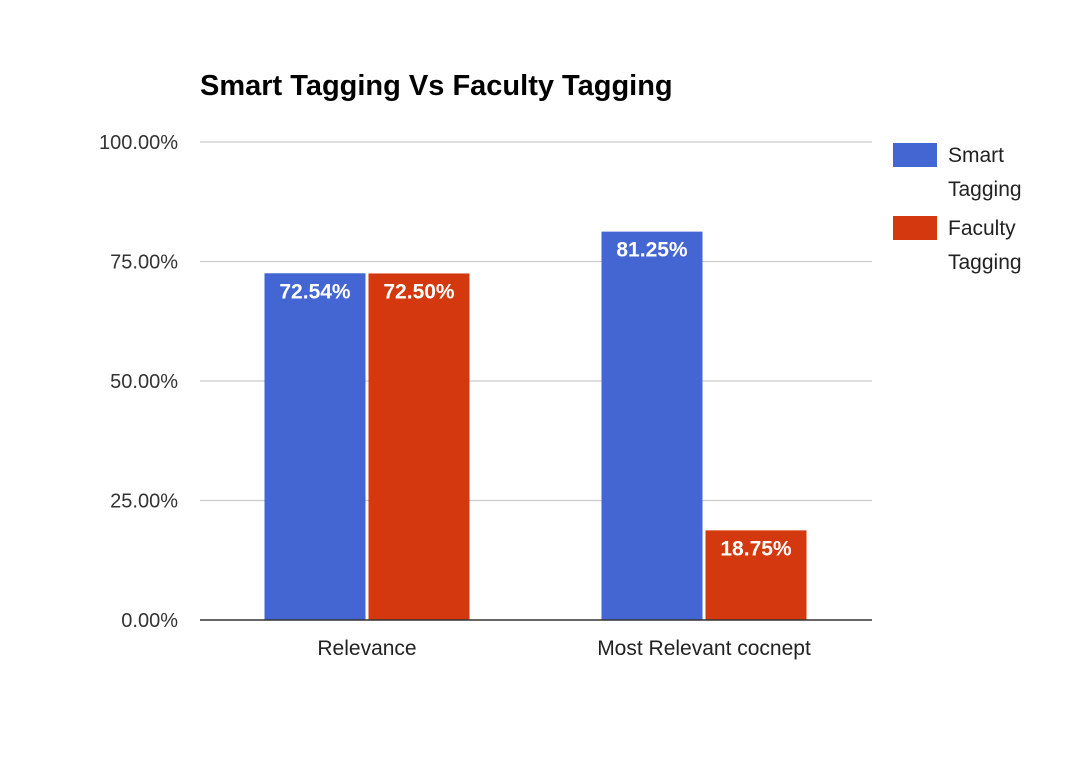 The height and width of the screenshot is (762, 1070). Describe the element at coordinates (149, 621) in the screenshot. I see `y-tick-label: 0.00%` at that location.